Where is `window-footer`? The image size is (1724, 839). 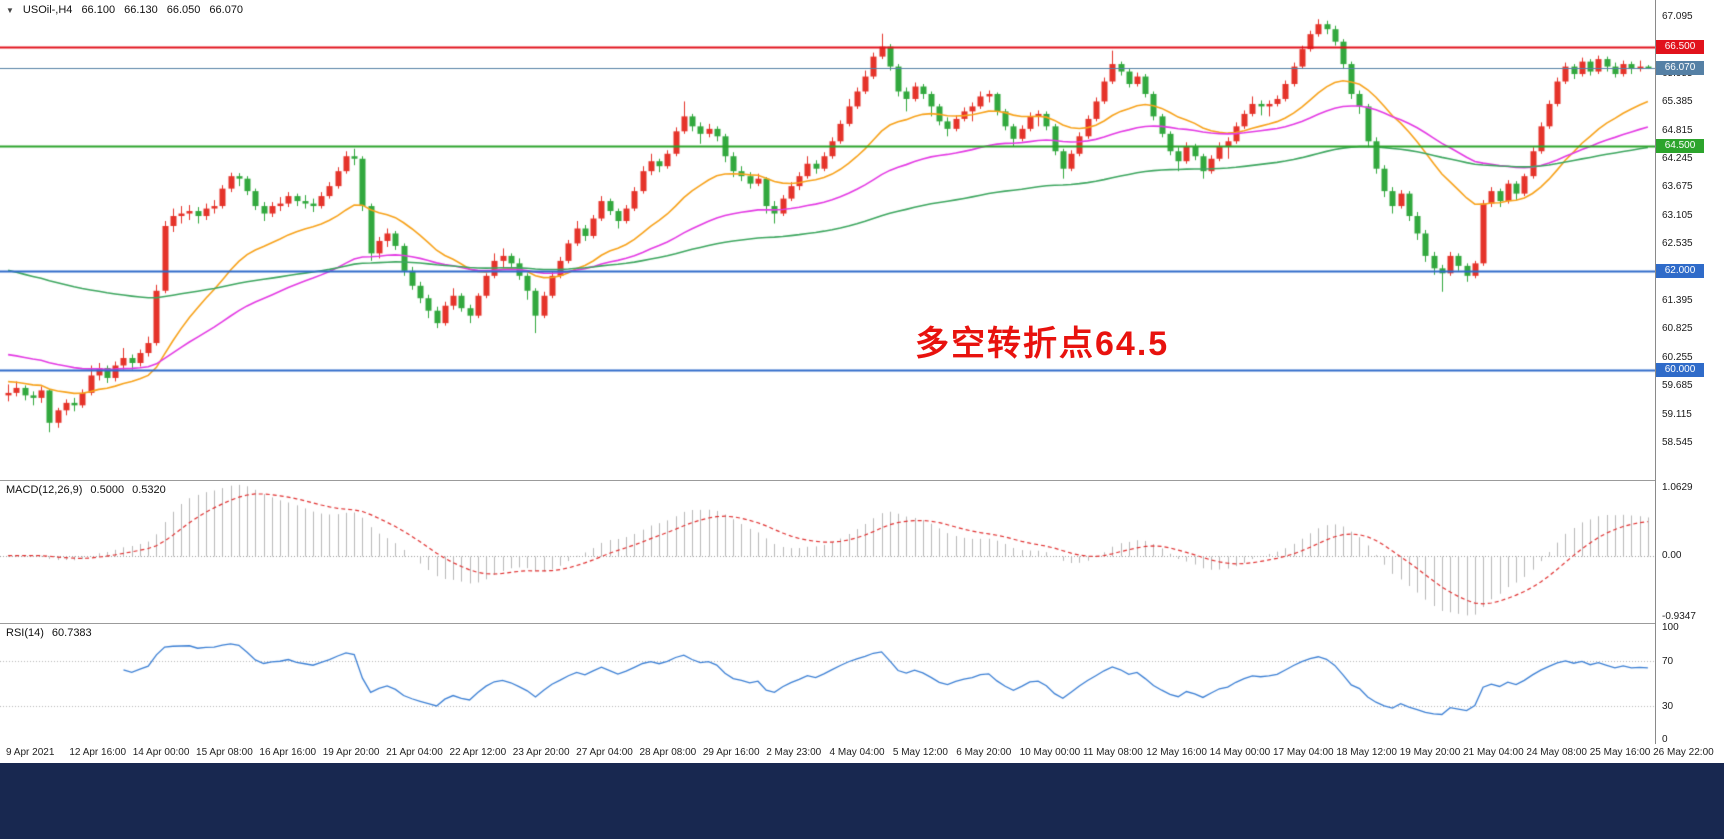 window-footer is located at coordinates (862, 801).